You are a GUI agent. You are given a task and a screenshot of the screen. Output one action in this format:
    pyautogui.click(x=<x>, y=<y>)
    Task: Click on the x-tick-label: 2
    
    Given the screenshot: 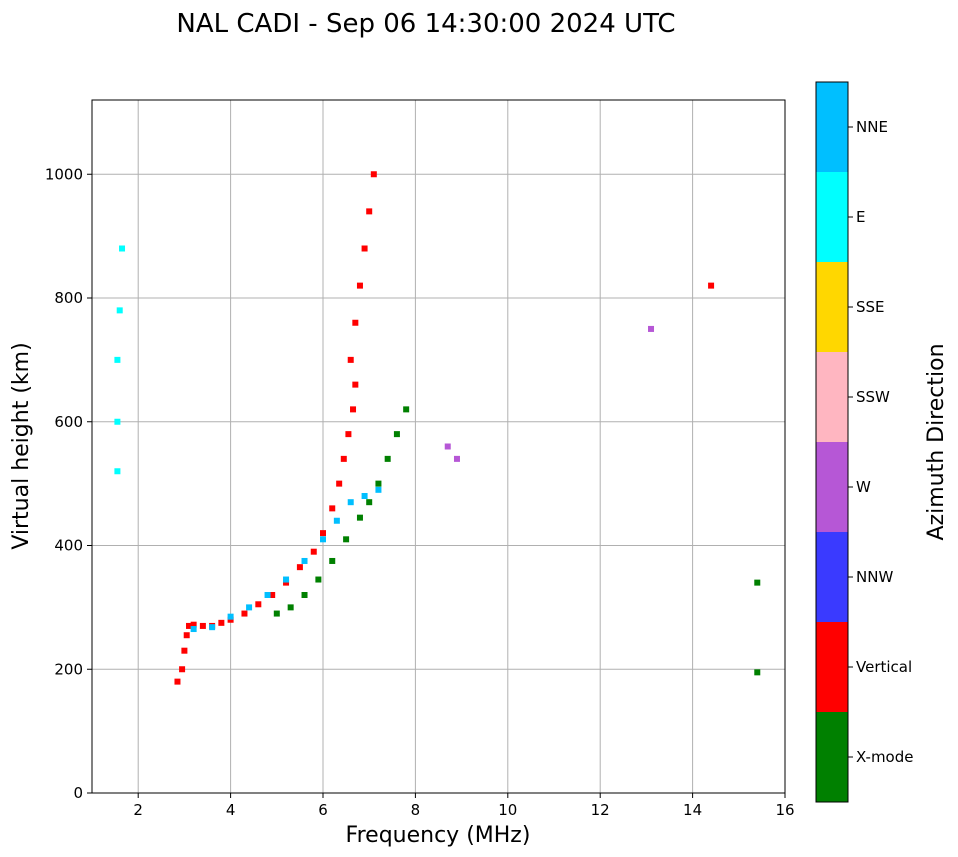 What is the action you would take?
    pyautogui.click(x=138, y=810)
    